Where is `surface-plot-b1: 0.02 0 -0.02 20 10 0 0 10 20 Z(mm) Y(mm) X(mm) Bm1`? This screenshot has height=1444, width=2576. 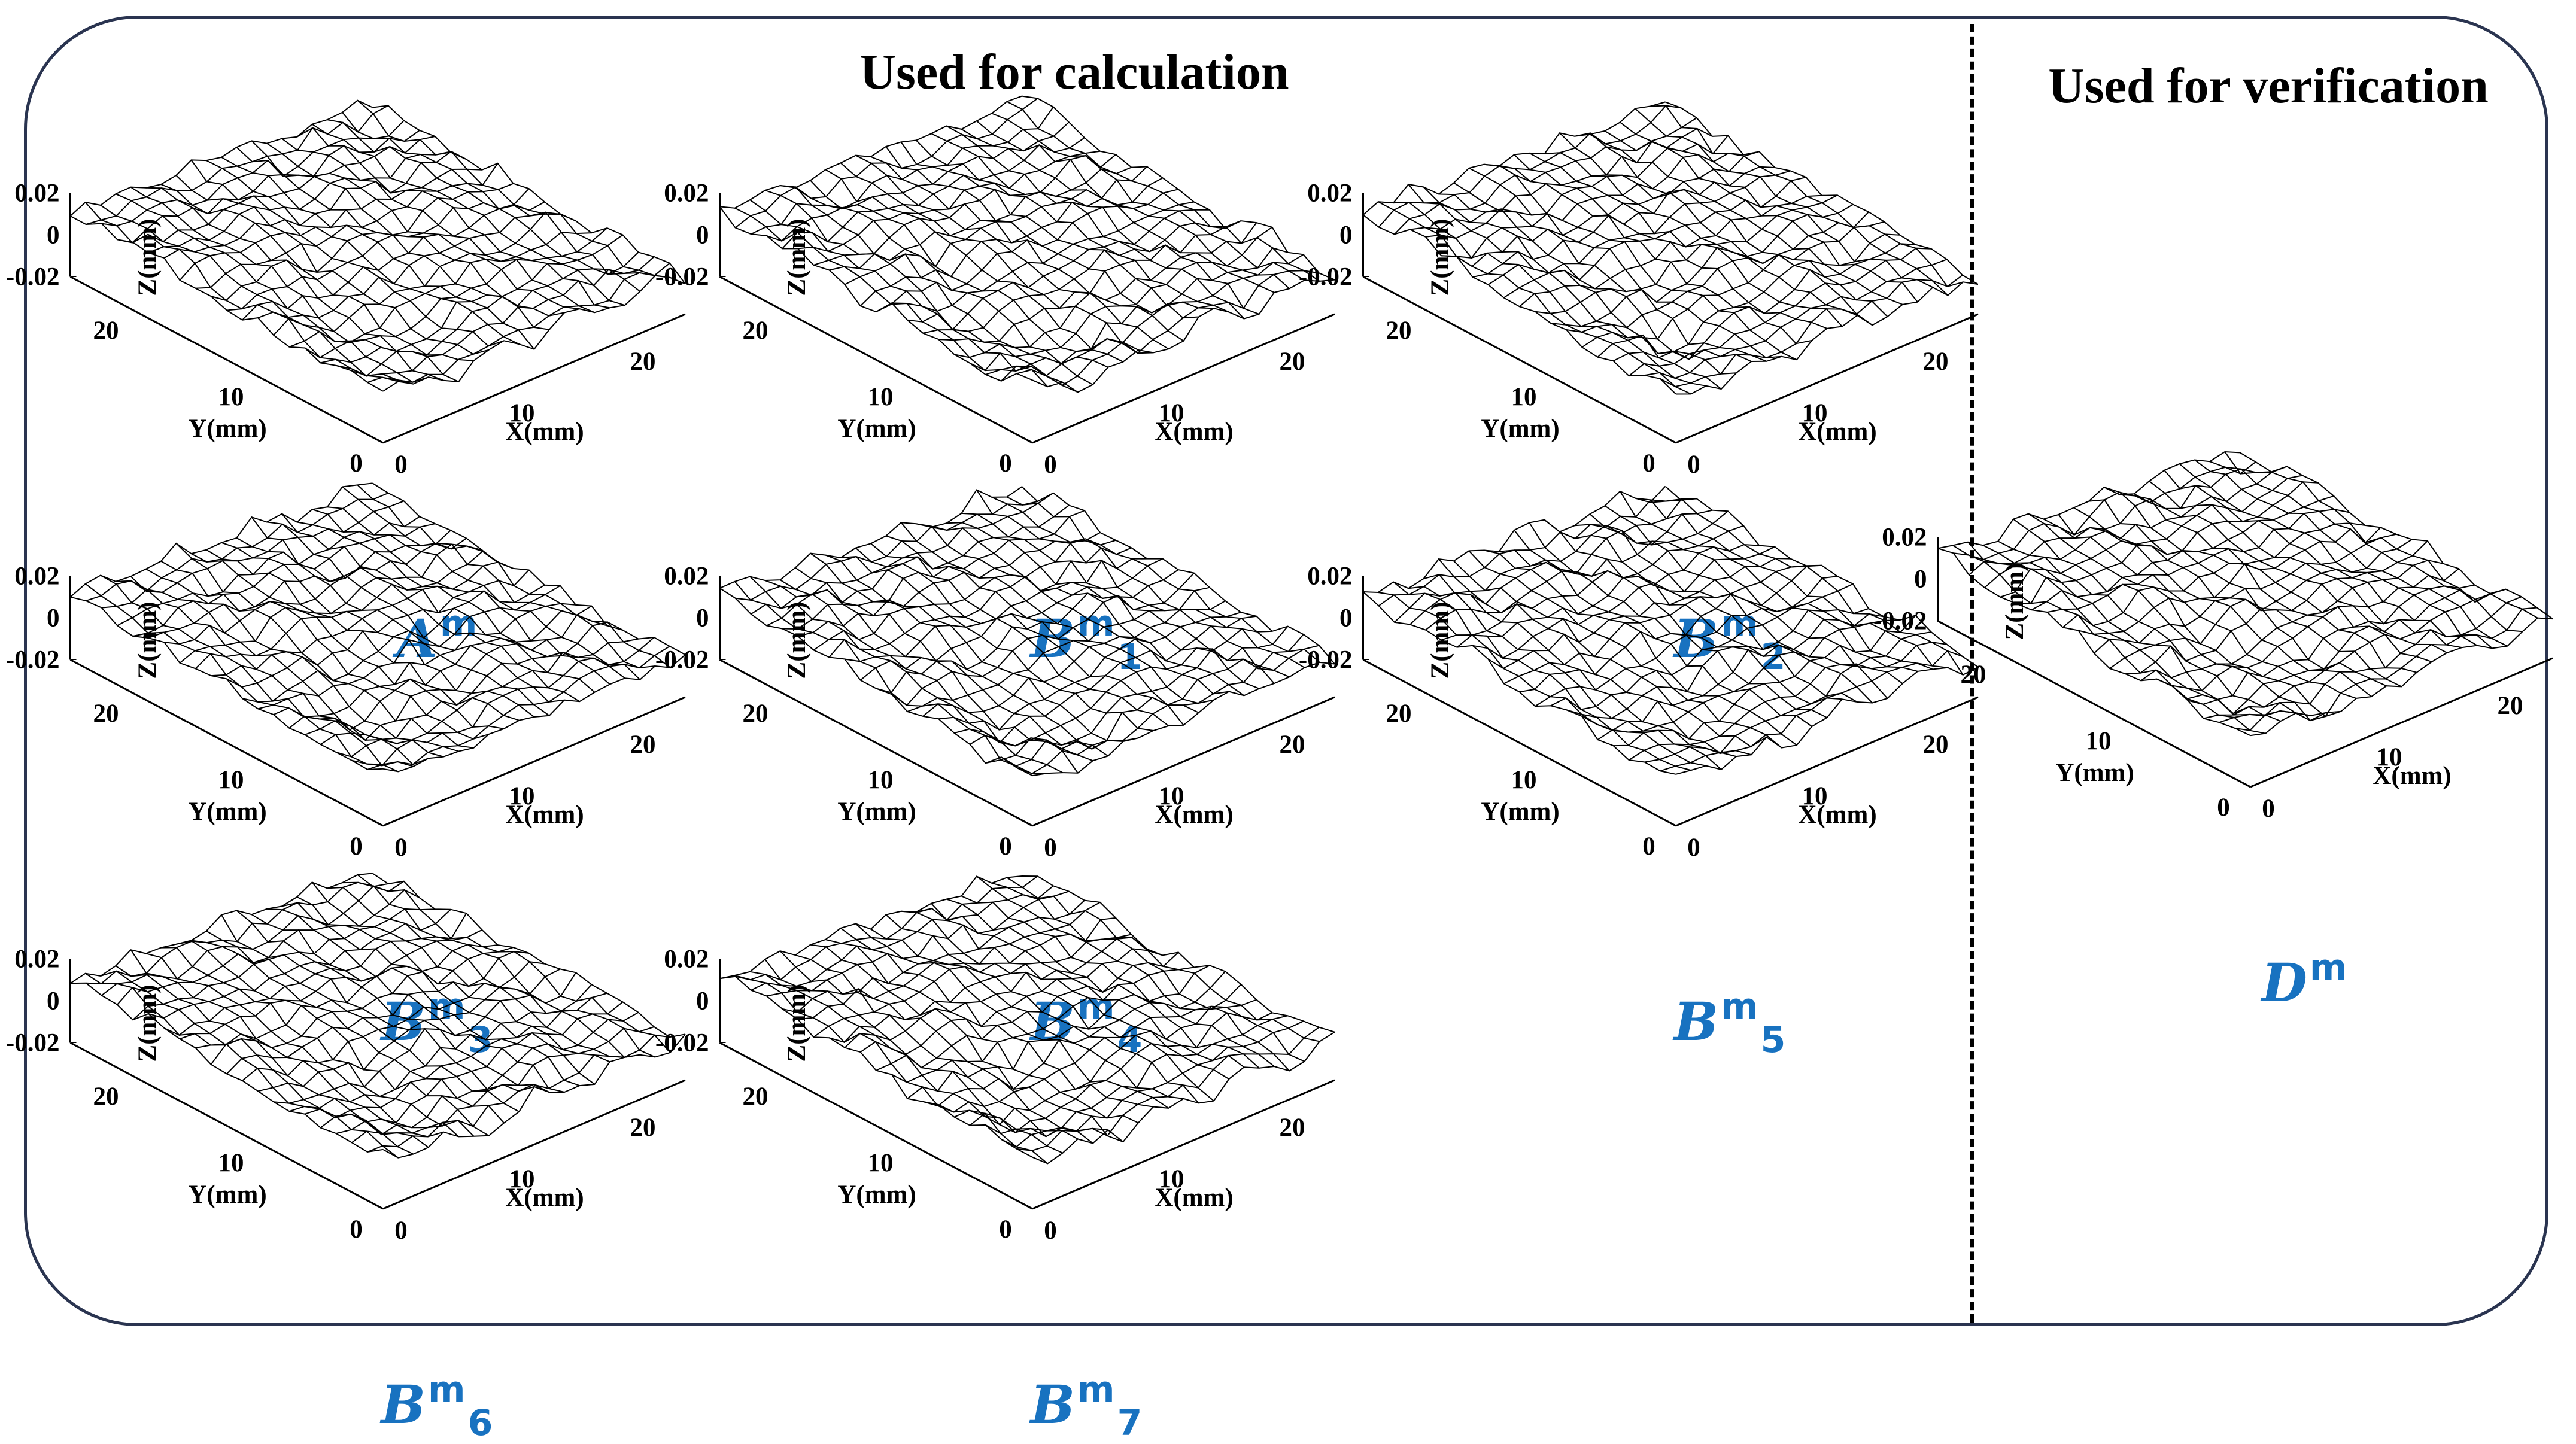 surface-plot-b1: 0.02 0 -0.02 20 10 0 0 10 20 Z(mm) Y(mm) X(mm) Bm1 is located at coordinates (1029, 386).